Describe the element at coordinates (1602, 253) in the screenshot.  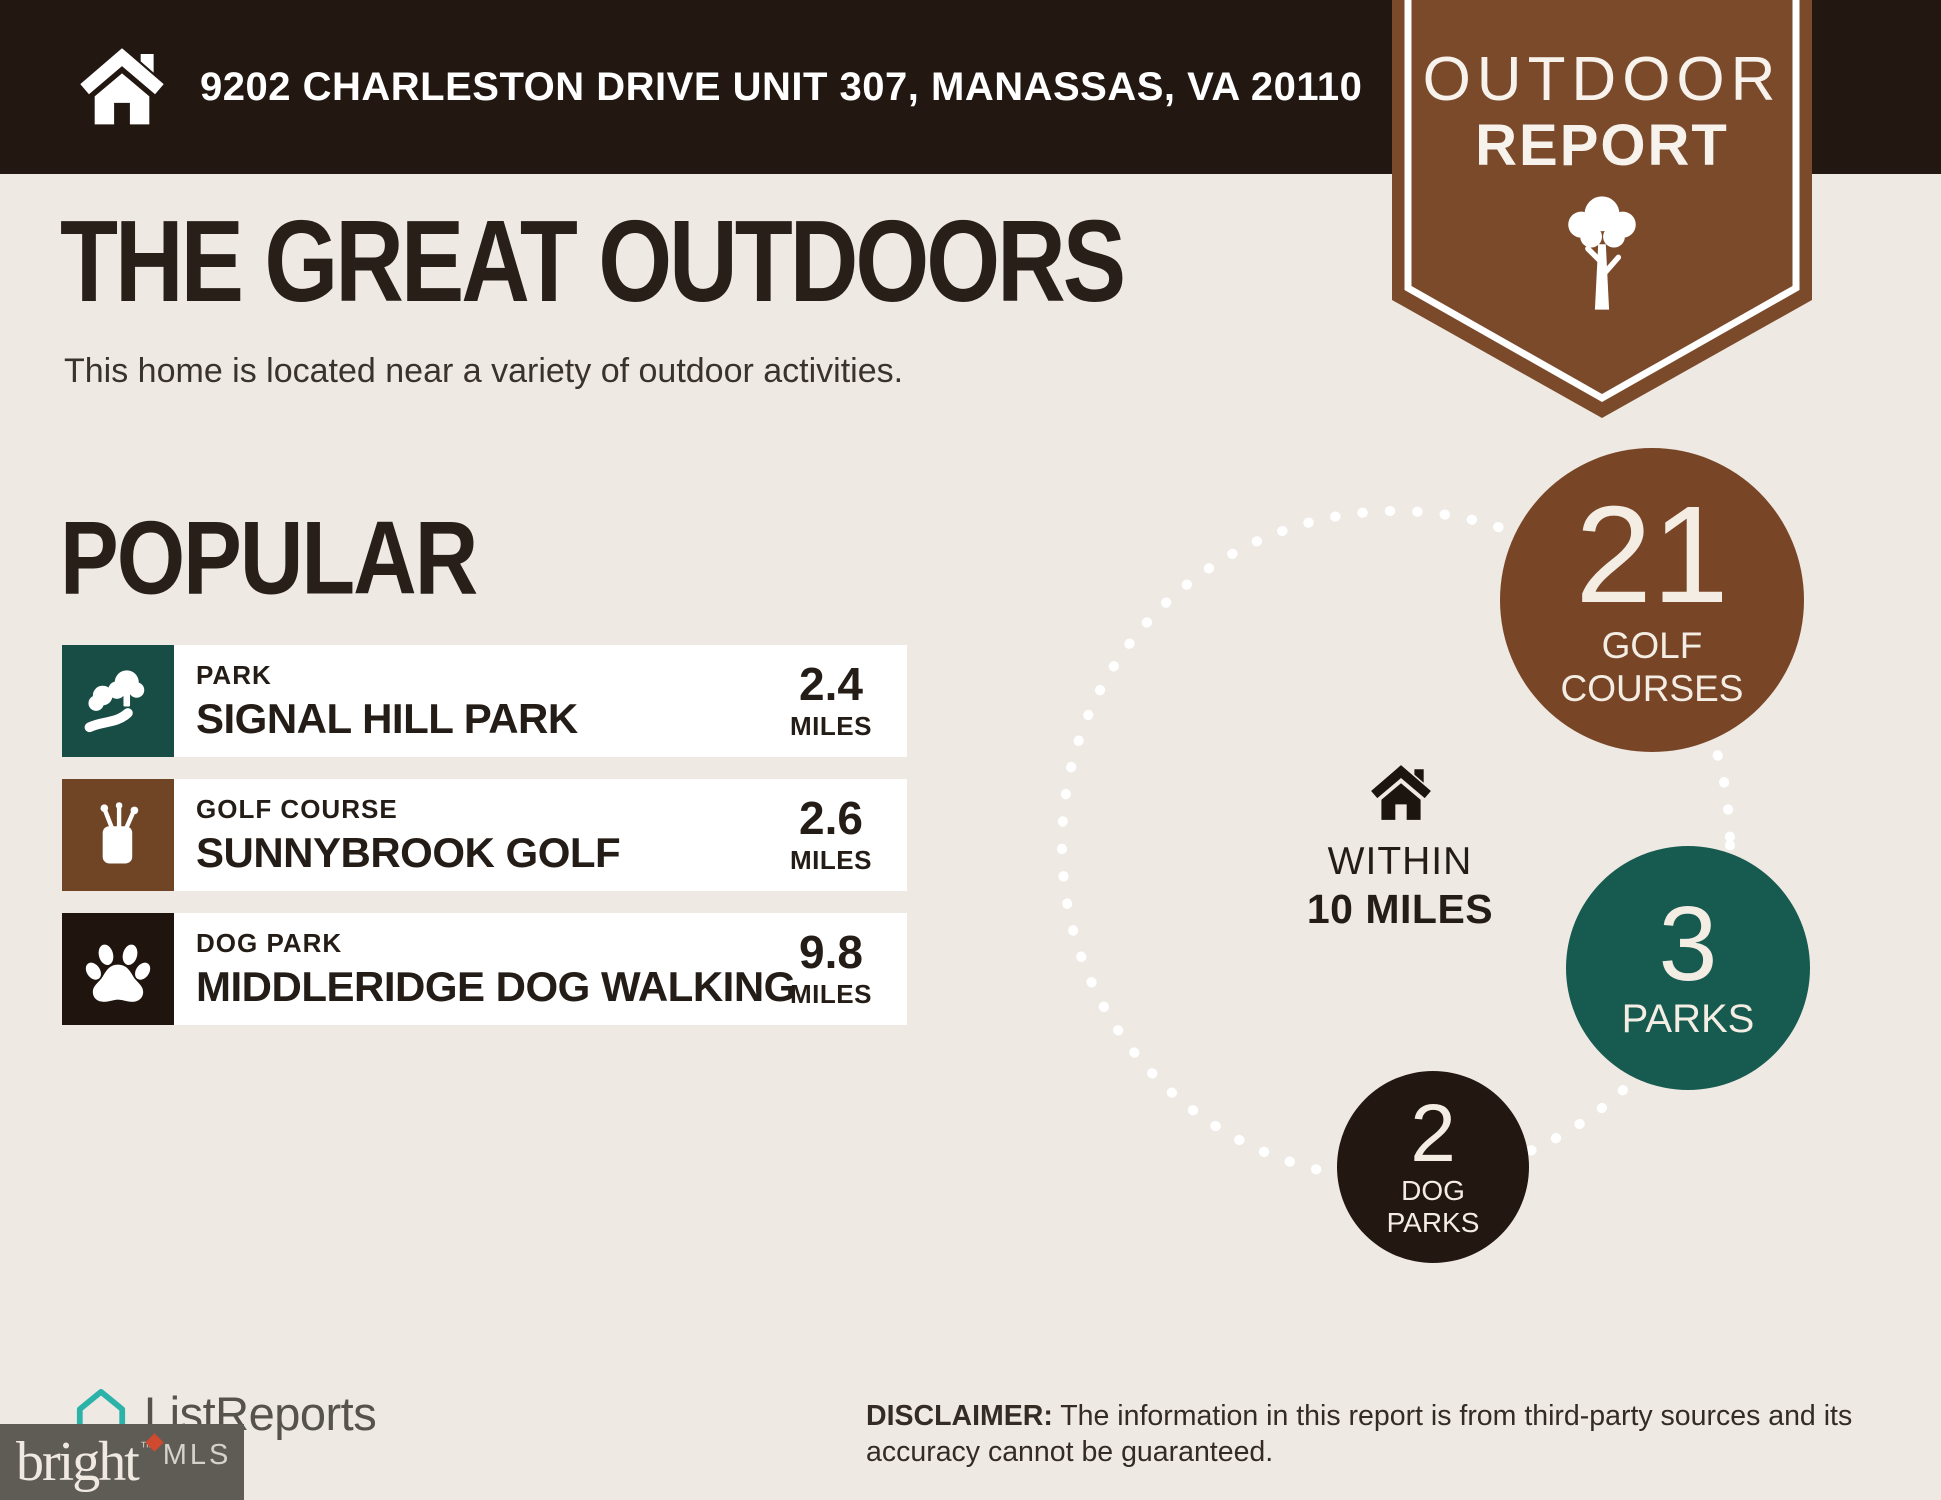
I see `tree-icon` at that location.